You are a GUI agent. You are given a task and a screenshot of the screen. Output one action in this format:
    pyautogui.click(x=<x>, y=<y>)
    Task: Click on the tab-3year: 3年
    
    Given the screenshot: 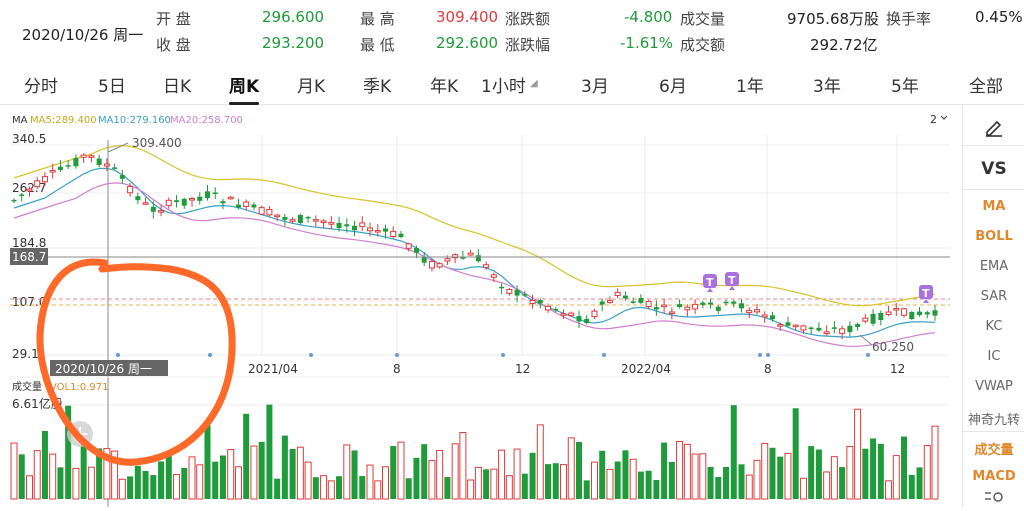 What is the action you would take?
    pyautogui.click(x=827, y=87)
    